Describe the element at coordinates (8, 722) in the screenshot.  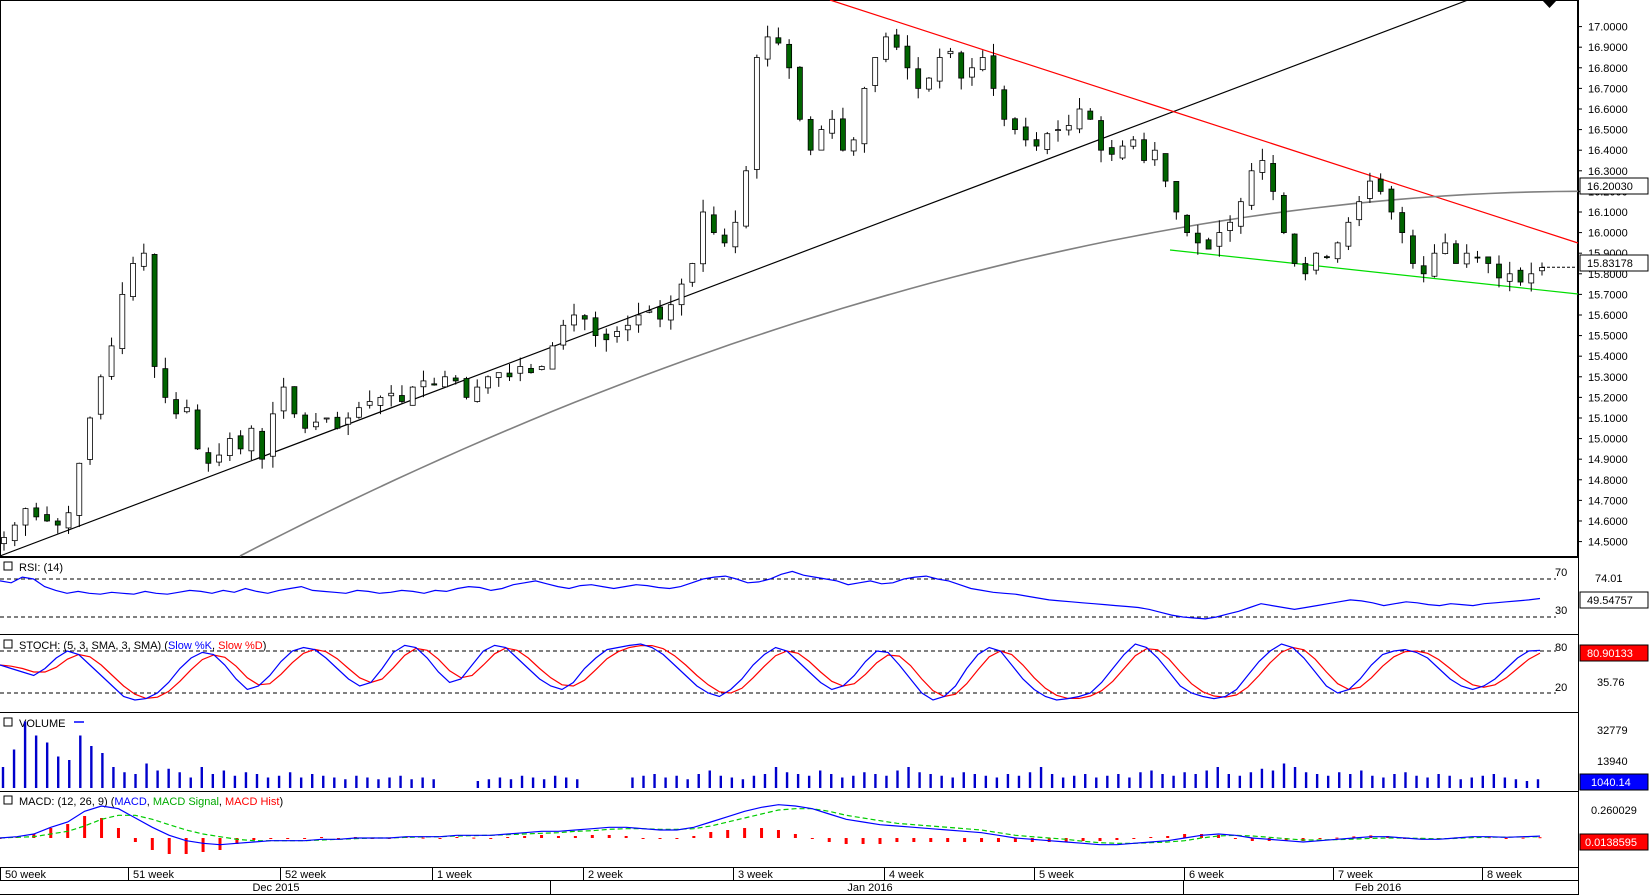
I see `volume-toggle-icon` at that location.